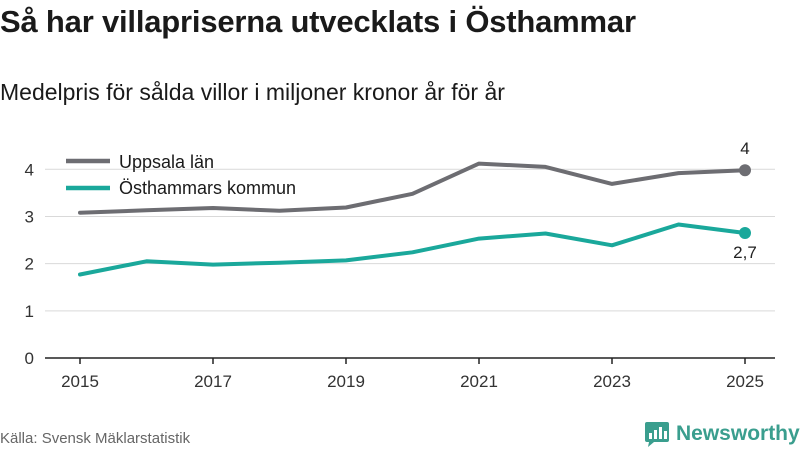 This screenshot has height=450, width=800. What do you see at coordinates (412, 374) in the screenshot?
I see `x-axis: 2015 2017 2019 2021 2023 2025` at bounding box center [412, 374].